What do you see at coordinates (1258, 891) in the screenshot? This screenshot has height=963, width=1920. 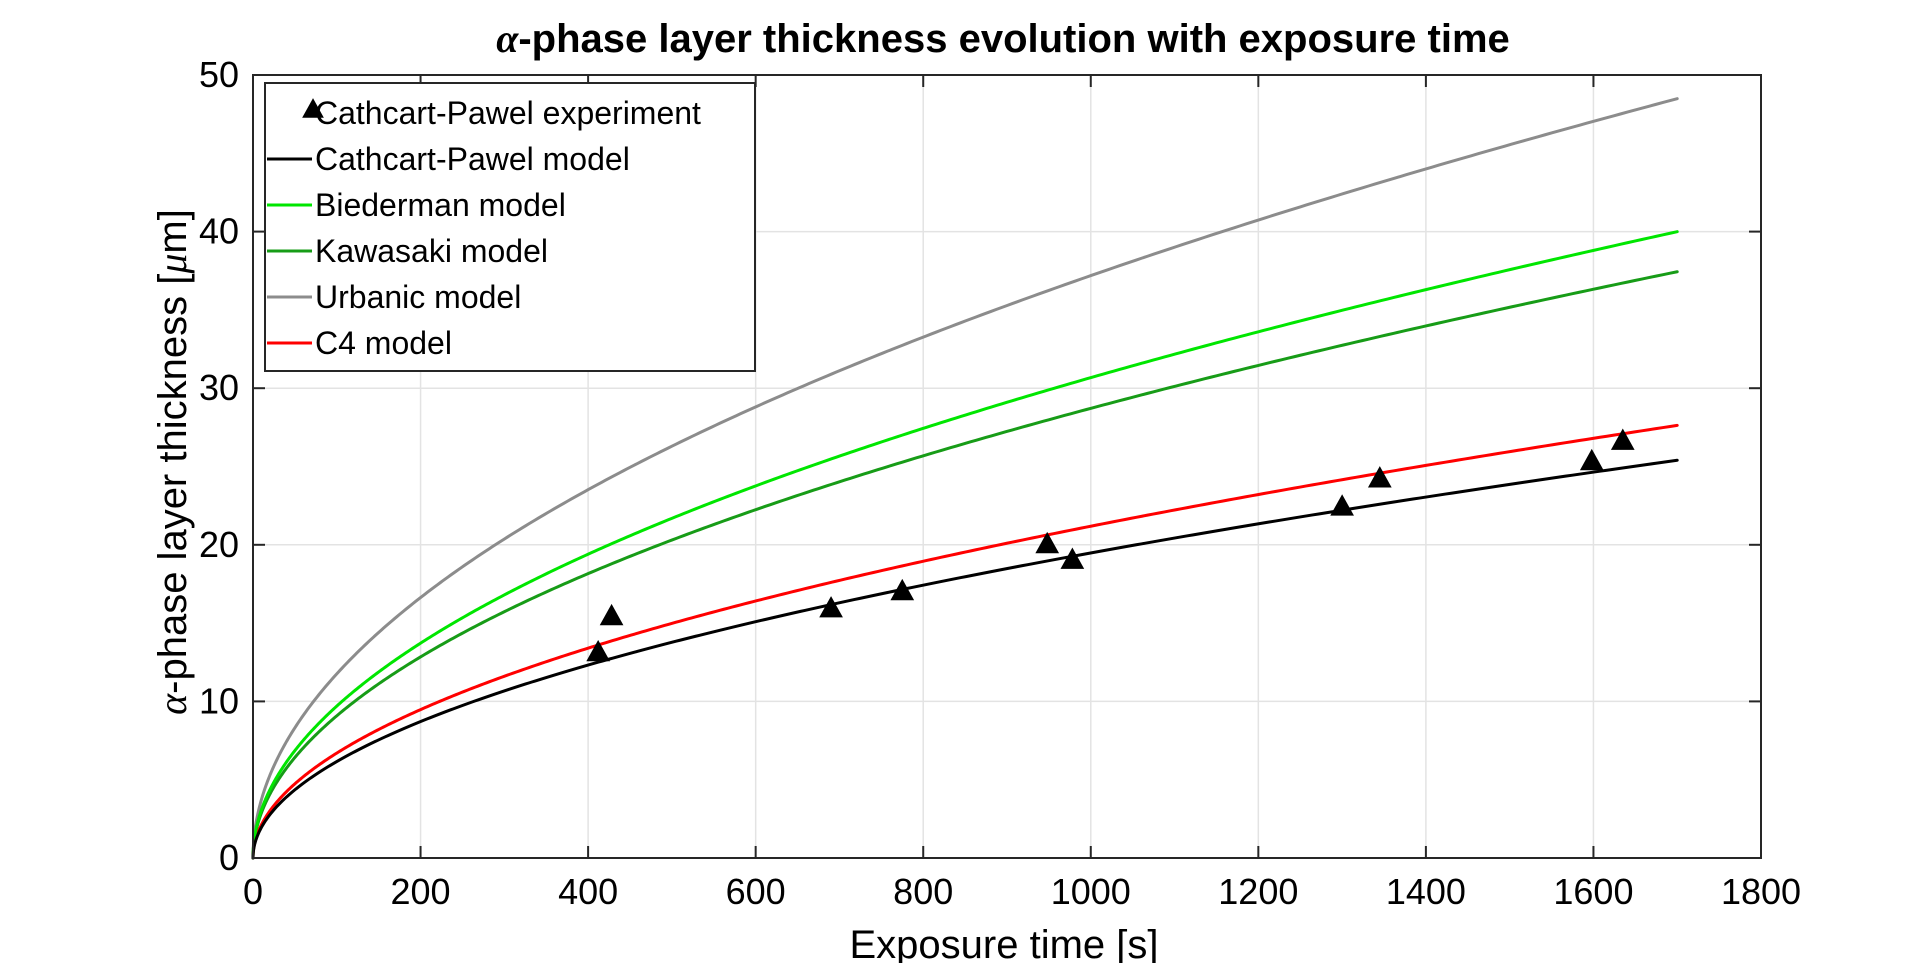 I see `x-tick-label: 1200` at bounding box center [1258, 891].